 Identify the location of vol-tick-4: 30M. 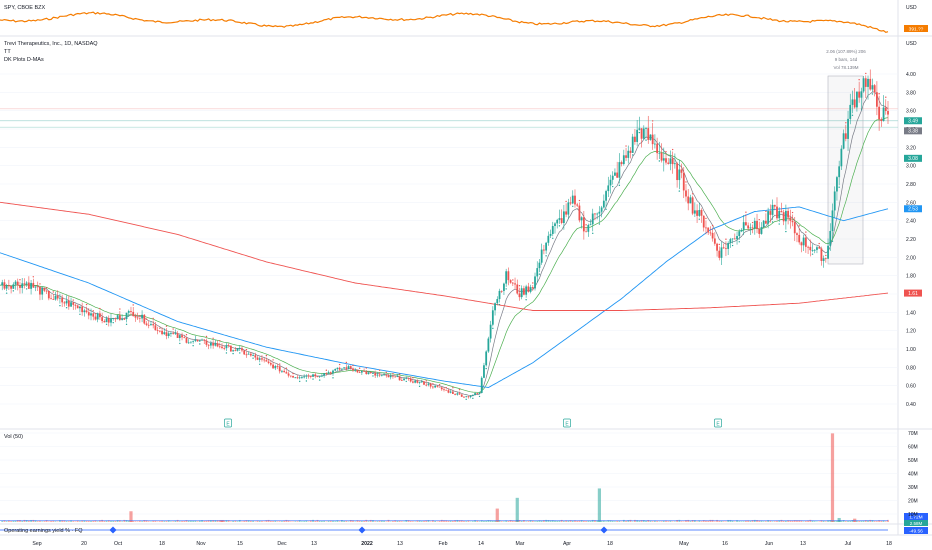
(913, 488).